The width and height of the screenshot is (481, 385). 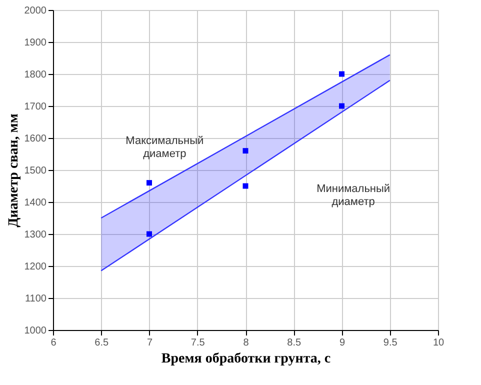 I want to click on y-axis-title: Диаметр сван, мм, so click(x=14, y=170).